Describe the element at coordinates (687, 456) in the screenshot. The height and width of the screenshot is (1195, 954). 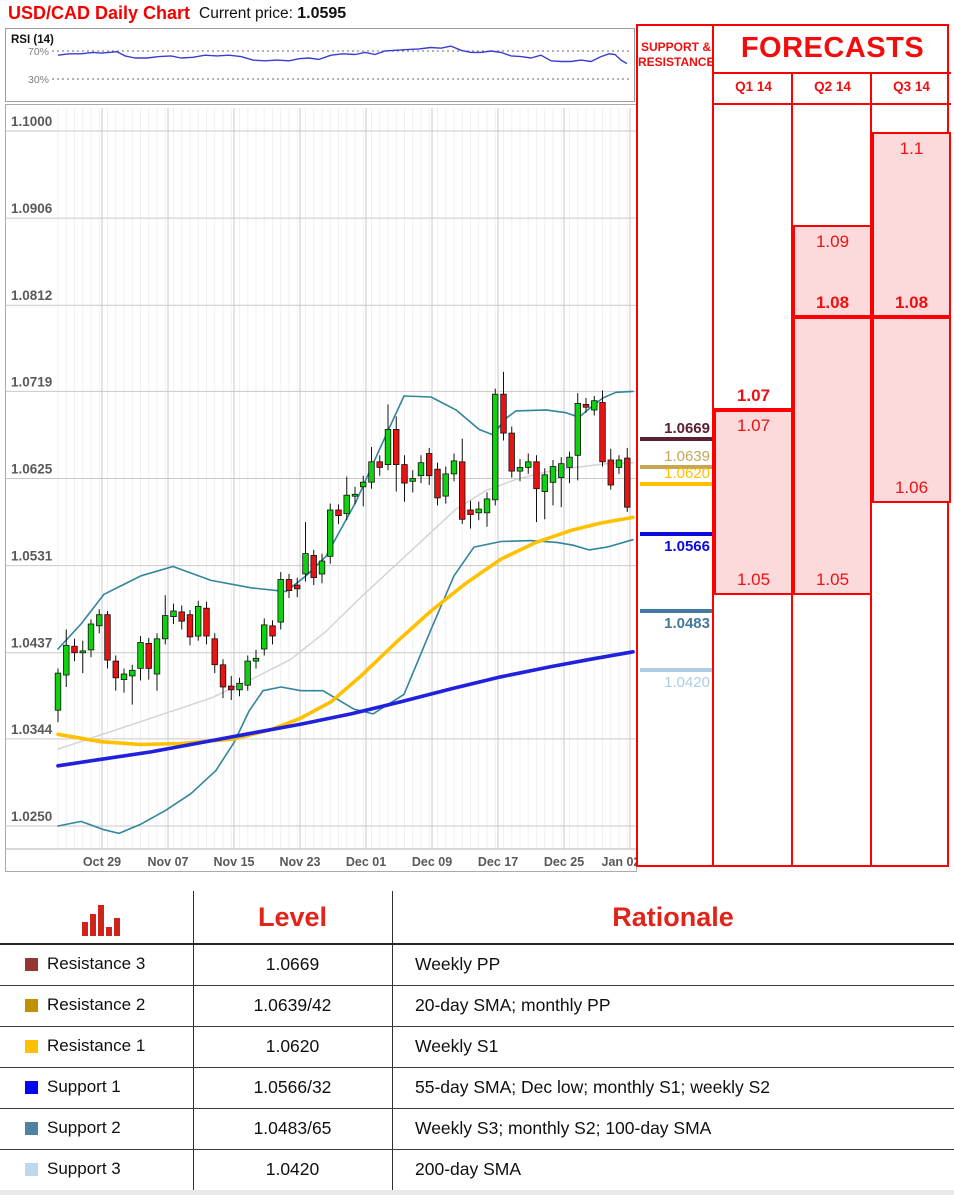
I see `support-resistance-value: 1.0639` at that location.